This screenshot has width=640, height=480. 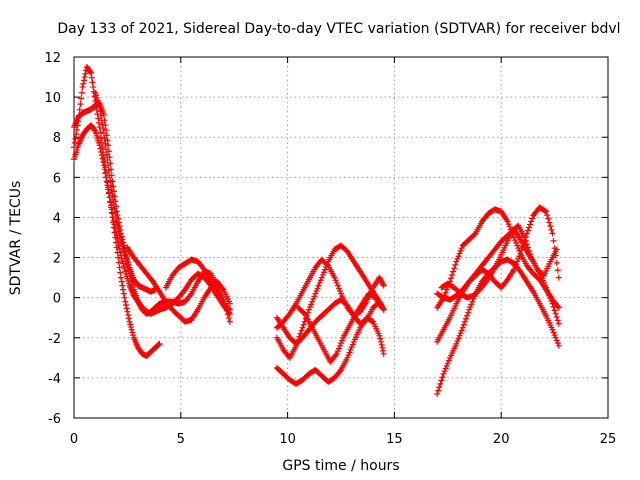 I want to click on series-arc-p, so click(x=499, y=261).